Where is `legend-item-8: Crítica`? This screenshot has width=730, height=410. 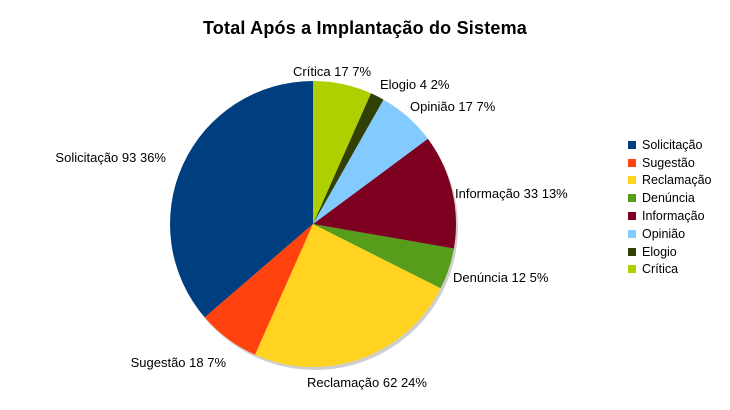 legend-item-8: Crítica is located at coordinates (669, 270).